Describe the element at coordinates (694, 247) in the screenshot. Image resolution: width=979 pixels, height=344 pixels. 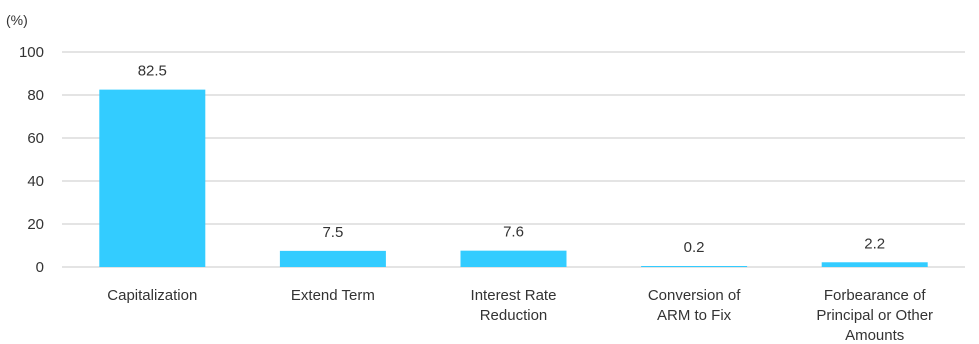
I see `data-label: 0.2` at that location.